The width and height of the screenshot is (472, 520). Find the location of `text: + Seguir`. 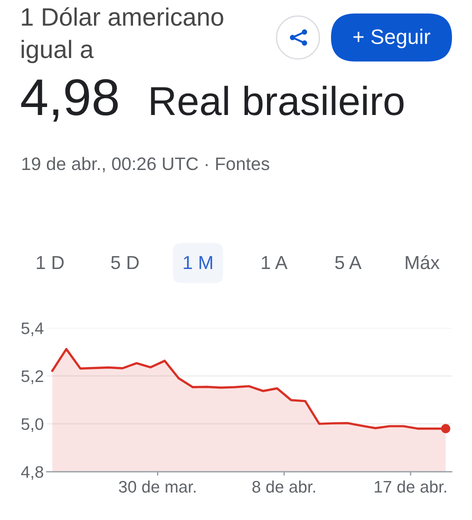

text: + Seguir is located at coordinates (391, 38).